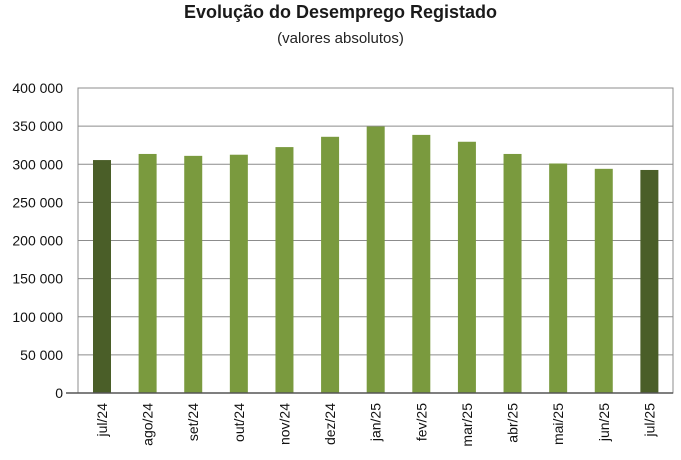 This screenshot has width=681, height=460. What do you see at coordinates (340, 38) in the screenshot?
I see `chart-subtitle: (valores absolutos)` at bounding box center [340, 38].